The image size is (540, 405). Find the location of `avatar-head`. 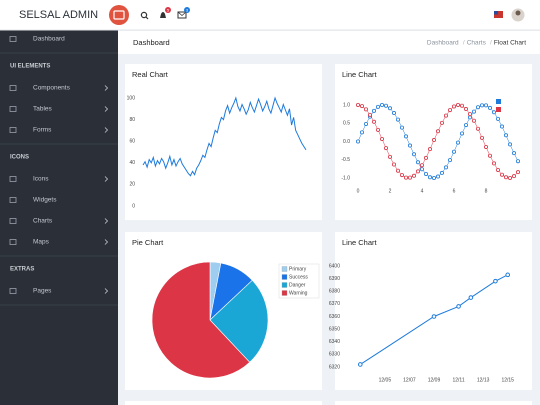

avatar-head is located at coordinates (518, 13).